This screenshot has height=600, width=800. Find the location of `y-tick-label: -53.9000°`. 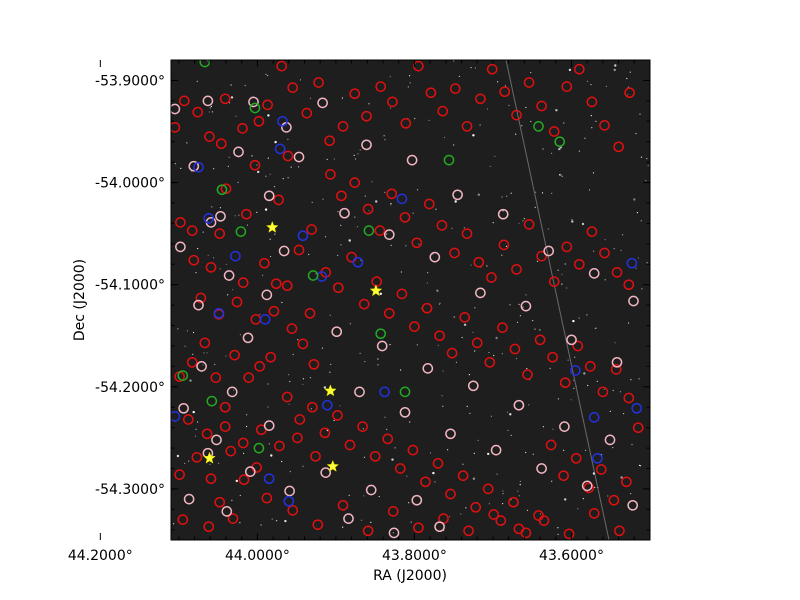

y-tick-label: -53.9000° is located at coordinates (130, 81).